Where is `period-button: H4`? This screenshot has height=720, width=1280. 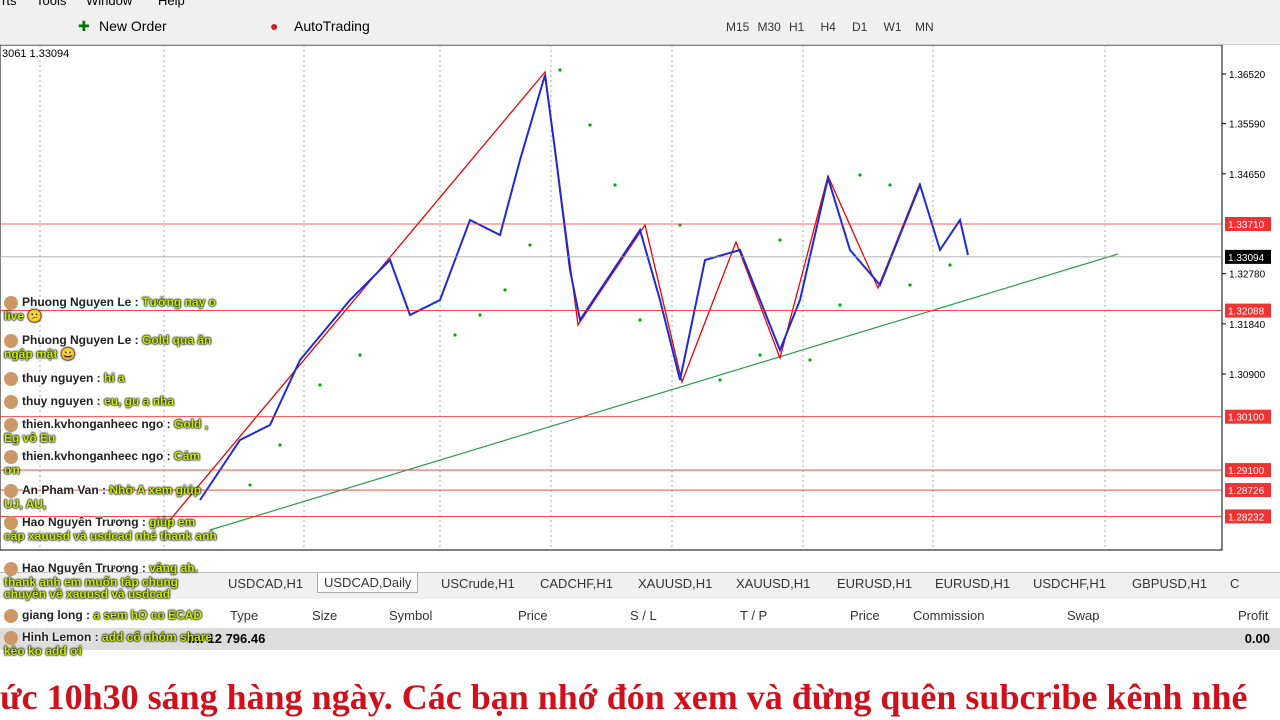 period-button: H4 is located at coordinates (828, 27).